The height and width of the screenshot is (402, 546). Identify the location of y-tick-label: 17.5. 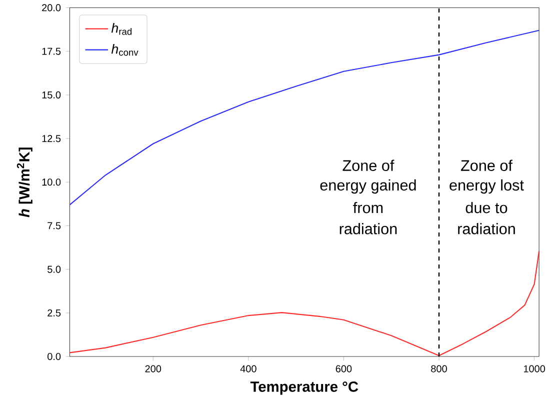
(51, 51).